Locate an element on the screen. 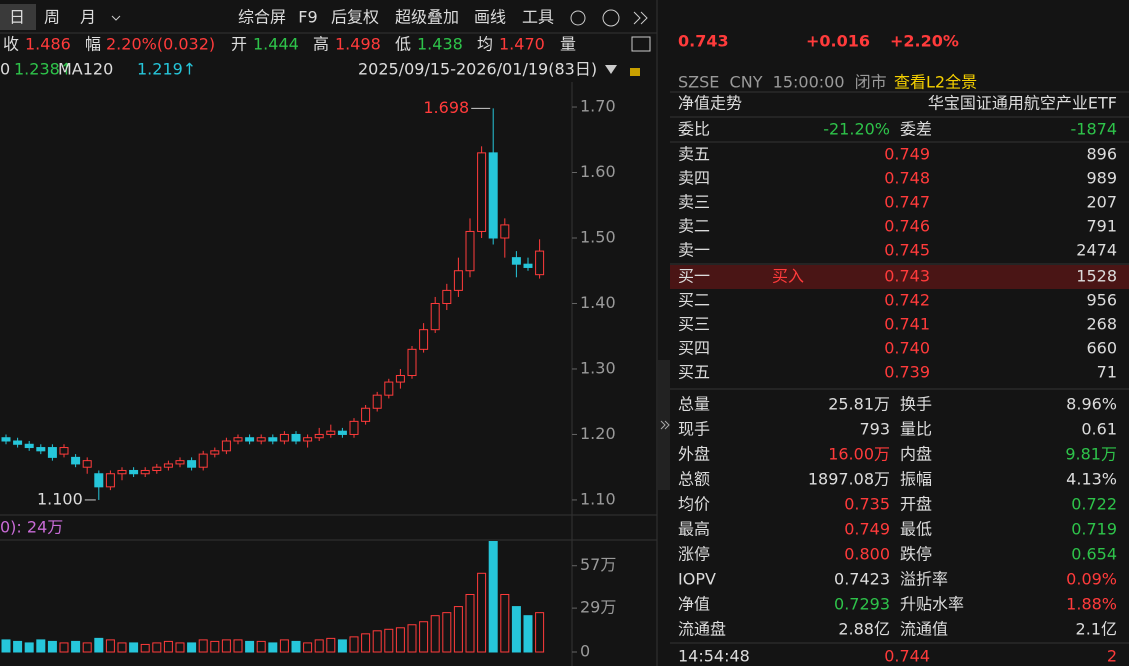 The image size is (1129, 666). book-volume: 268 is located at coordinates (1101, 324).